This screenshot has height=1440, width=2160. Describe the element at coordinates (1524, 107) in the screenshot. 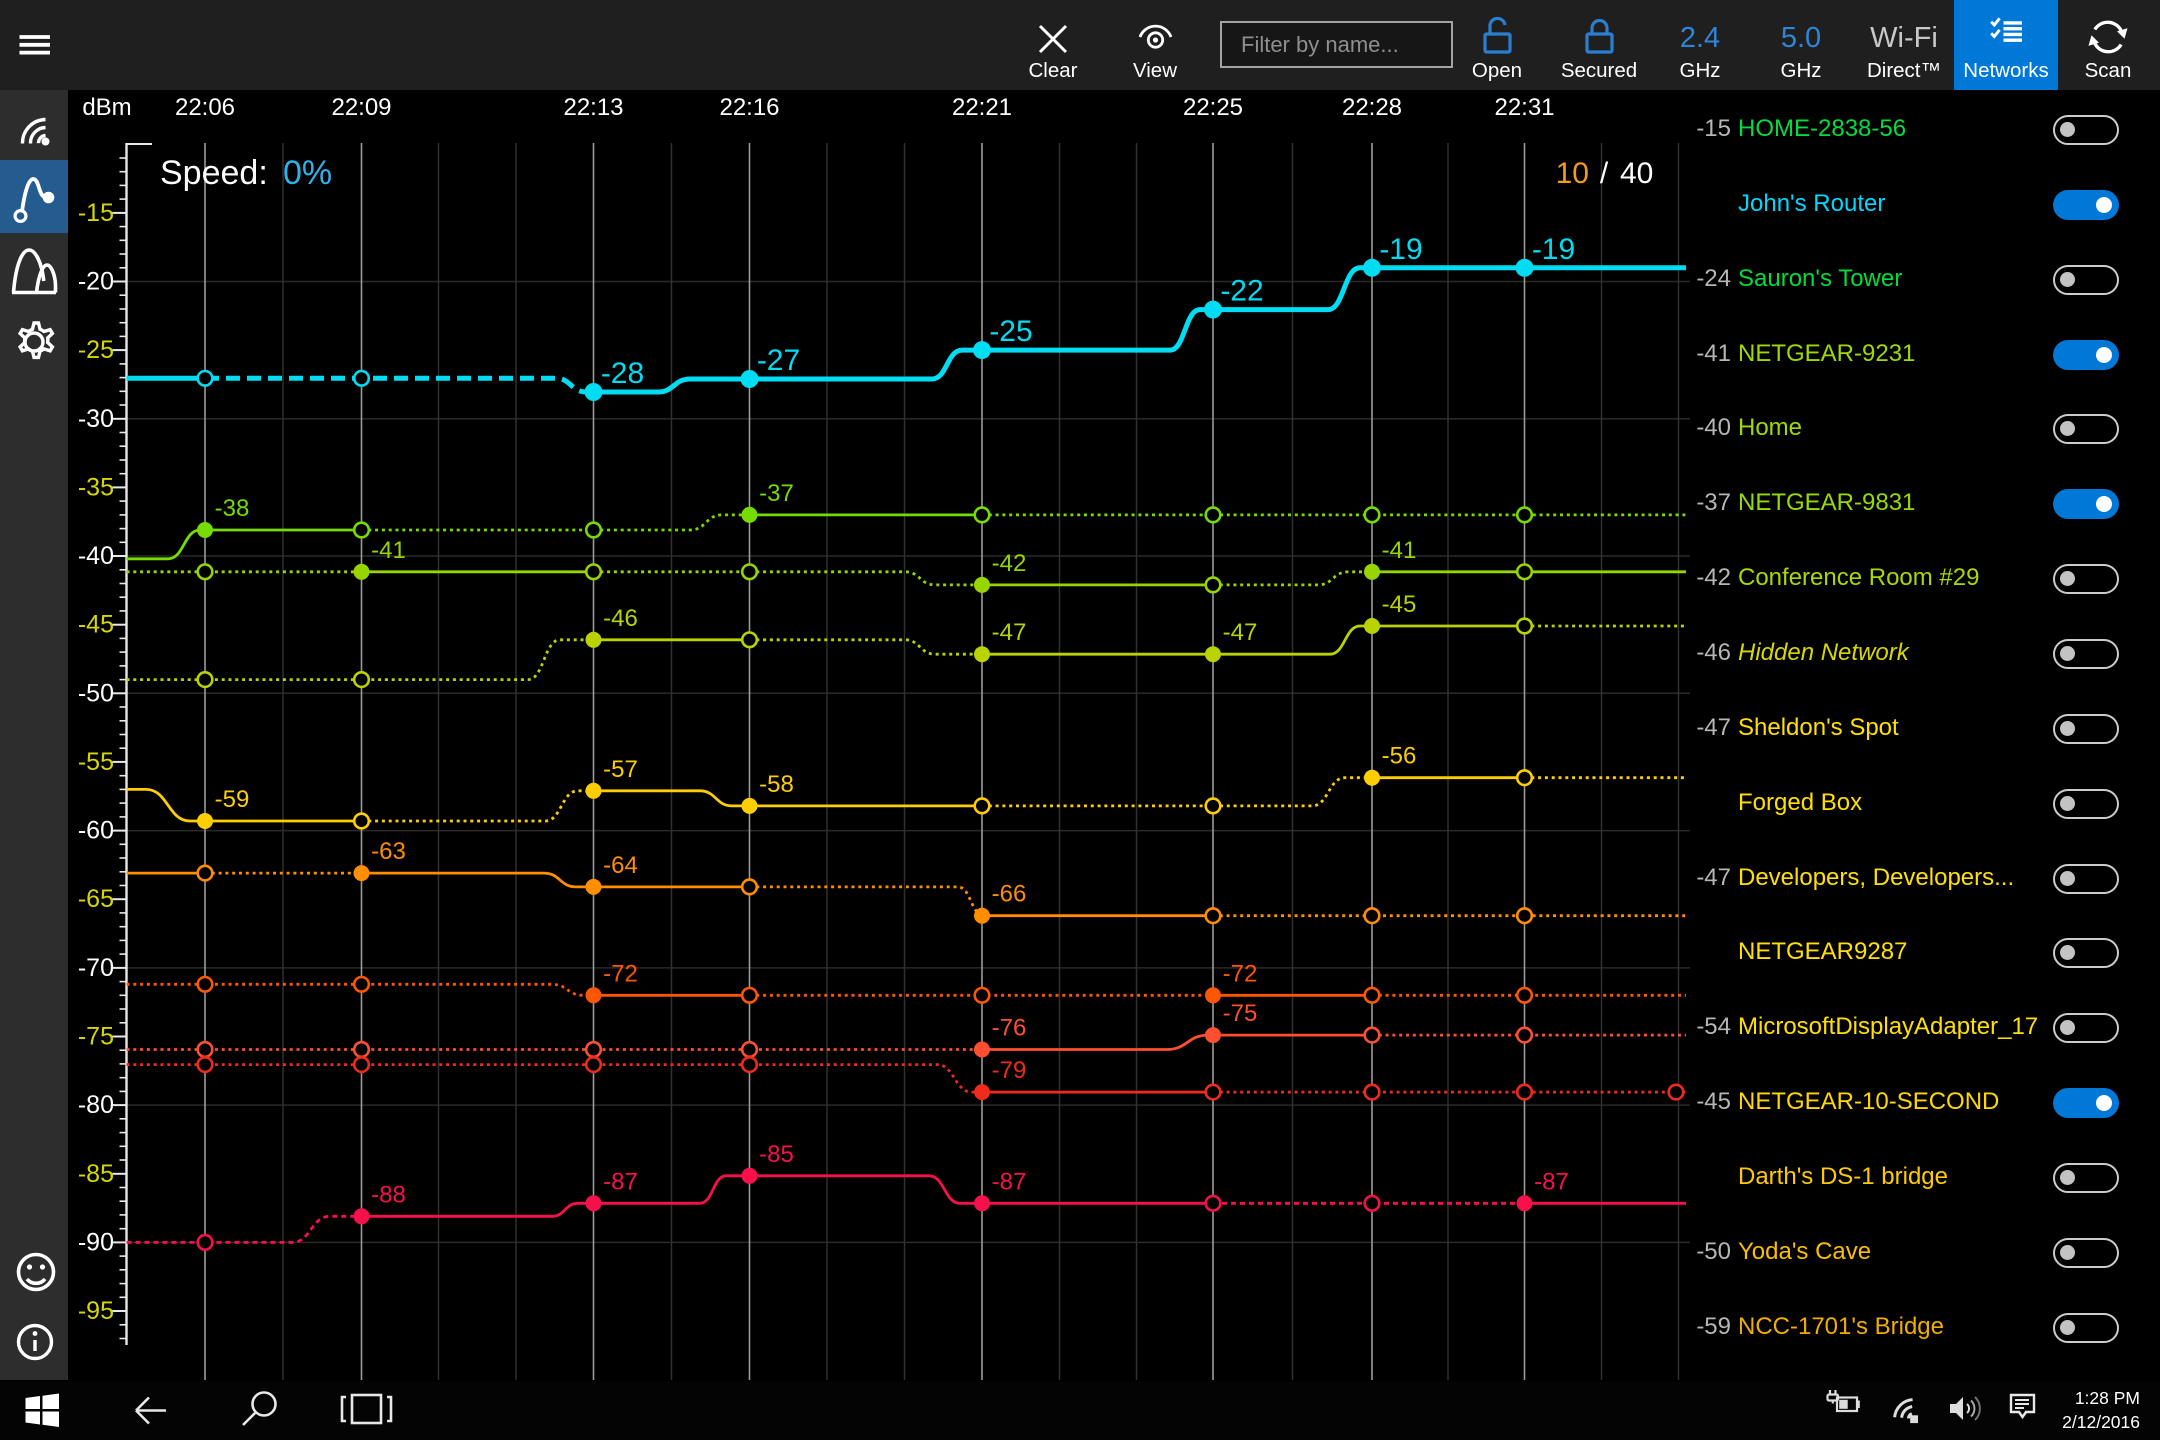

I see `svg-text: 22:31` at that location.